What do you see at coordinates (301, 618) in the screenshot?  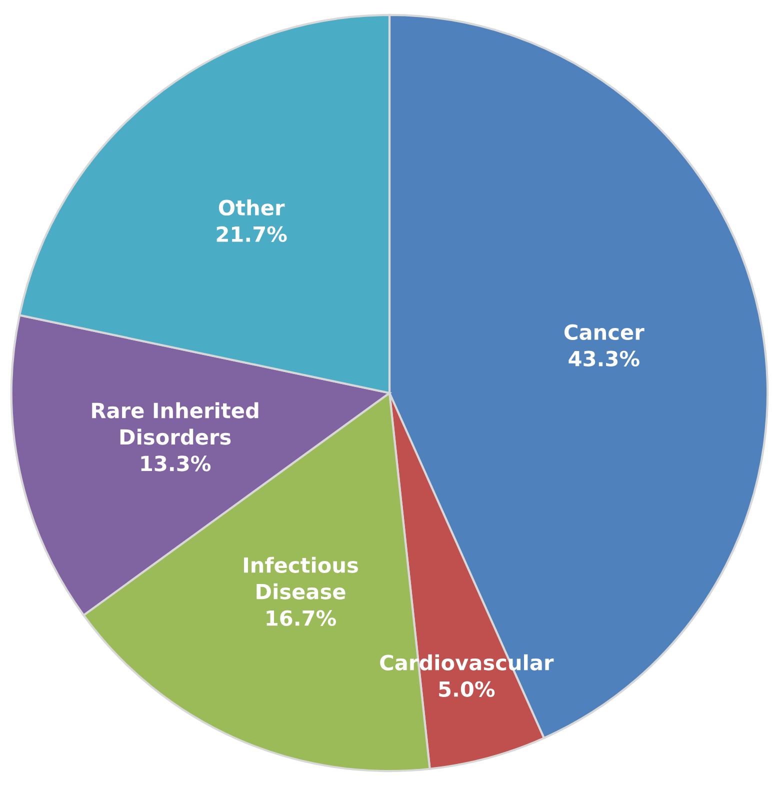 I see `data-label: 16.7%` at bounding box center [301, 618].